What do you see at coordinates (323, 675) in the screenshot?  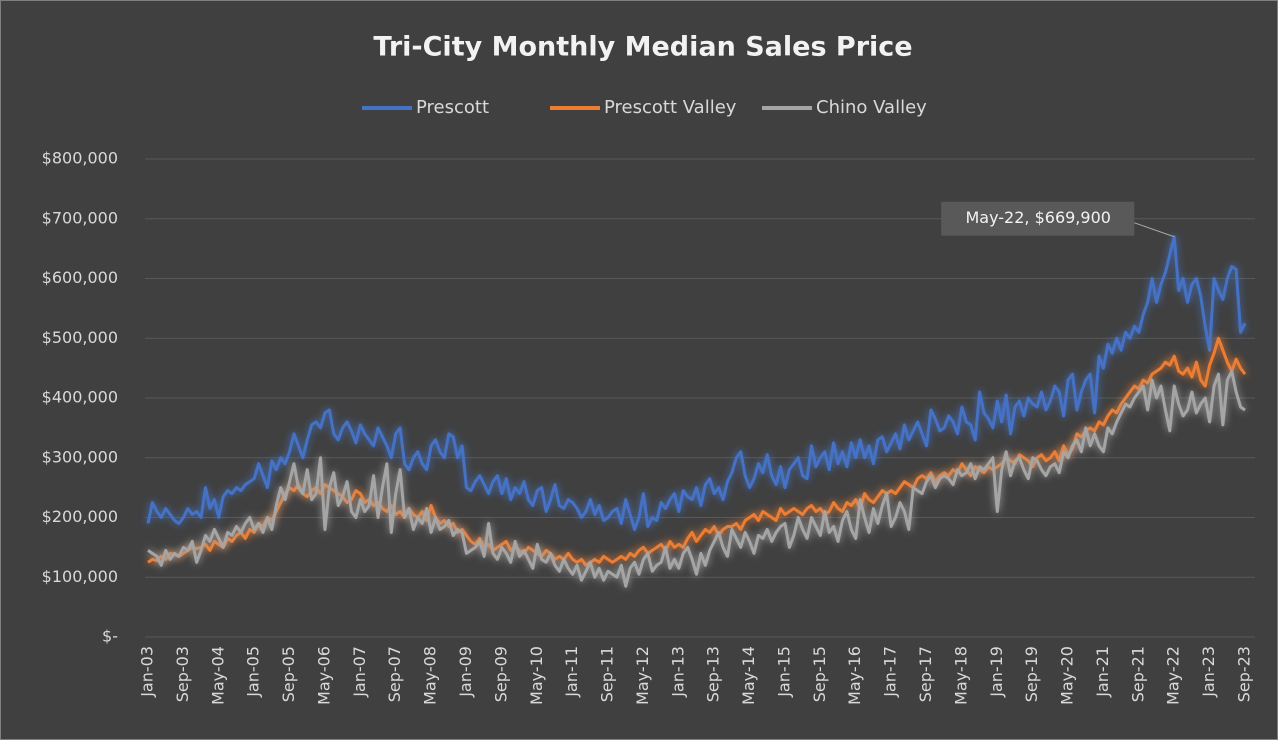 I see `x-tick-label: May-06` at bounding box center [323, 675].